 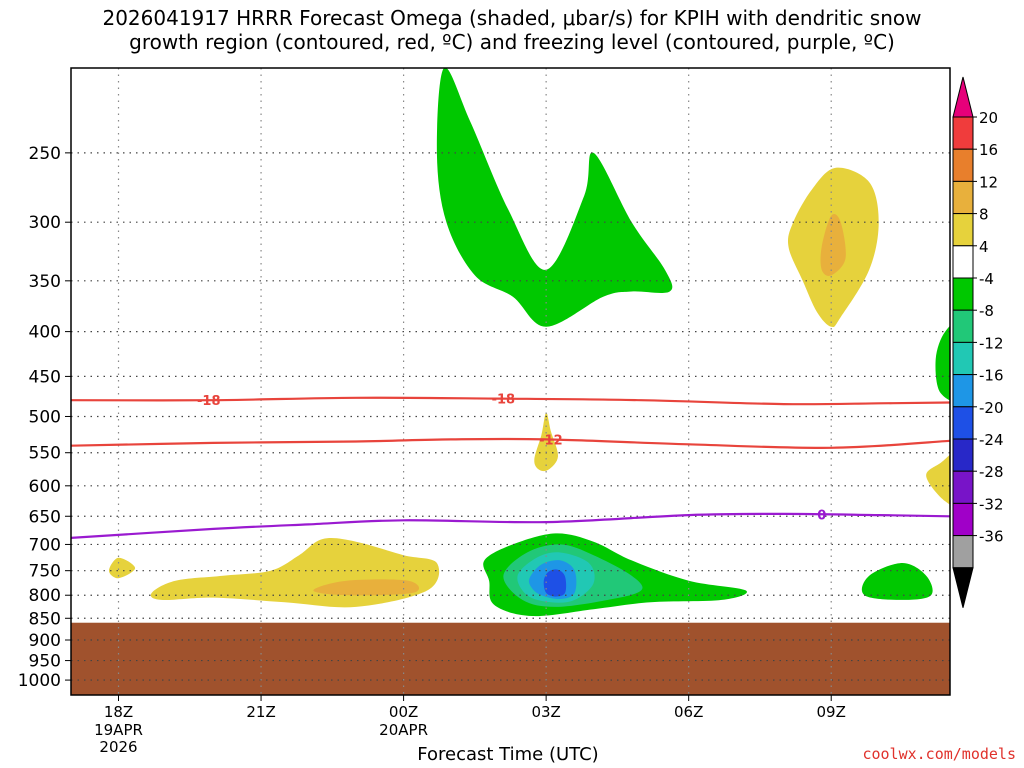 What do you see at coordinates (260, 712) in the screenshot?
I see `x-tick-label-21Z: 21Z` at bounding box center [260, 712].